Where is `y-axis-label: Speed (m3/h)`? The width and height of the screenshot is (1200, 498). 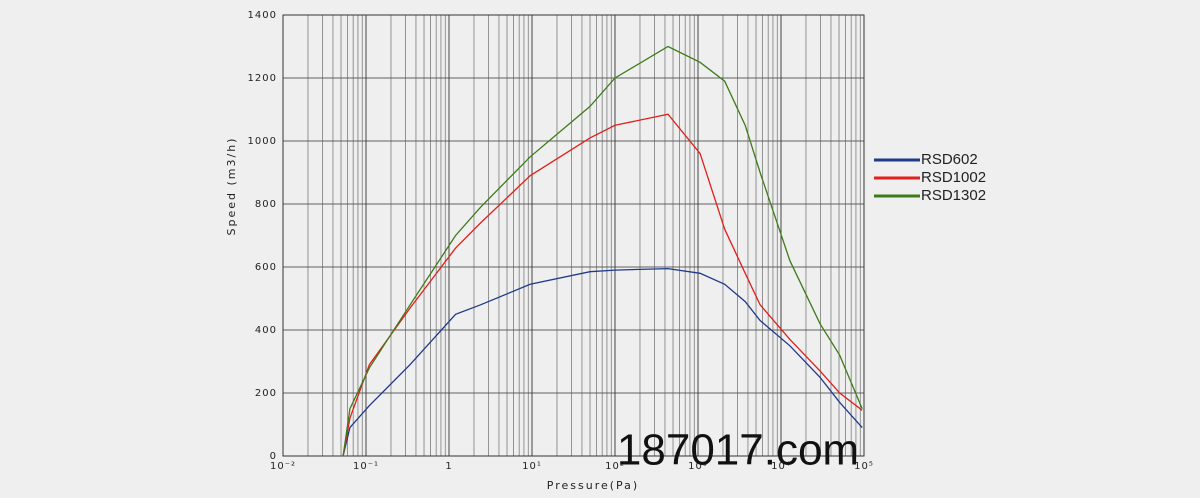
y-axis-label: Speed (m3/h) is located at coordinates (231, 186).